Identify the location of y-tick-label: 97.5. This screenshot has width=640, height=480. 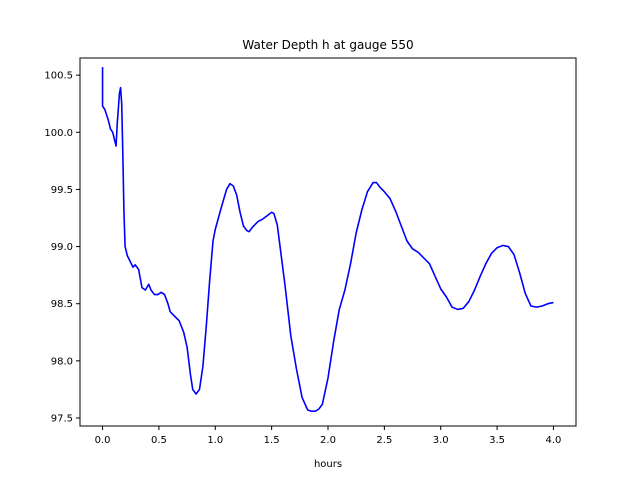
(62, 419).